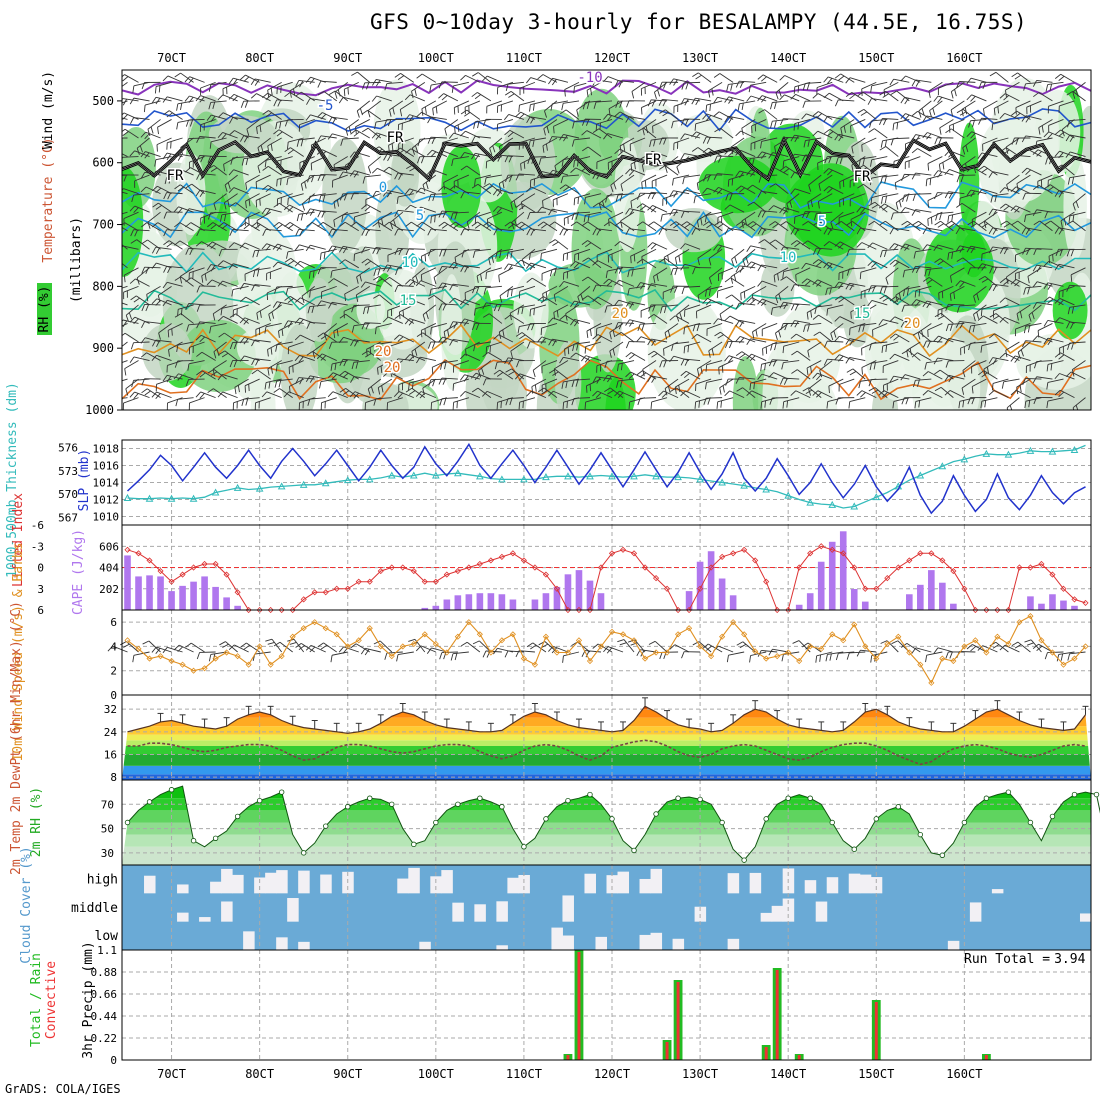 This screenshot has height=1100, width=1100. What do you see at coordinates (107, 804) in the screenshot?
I see `rh-tick-label: 70` at bounding box center [107, 804].